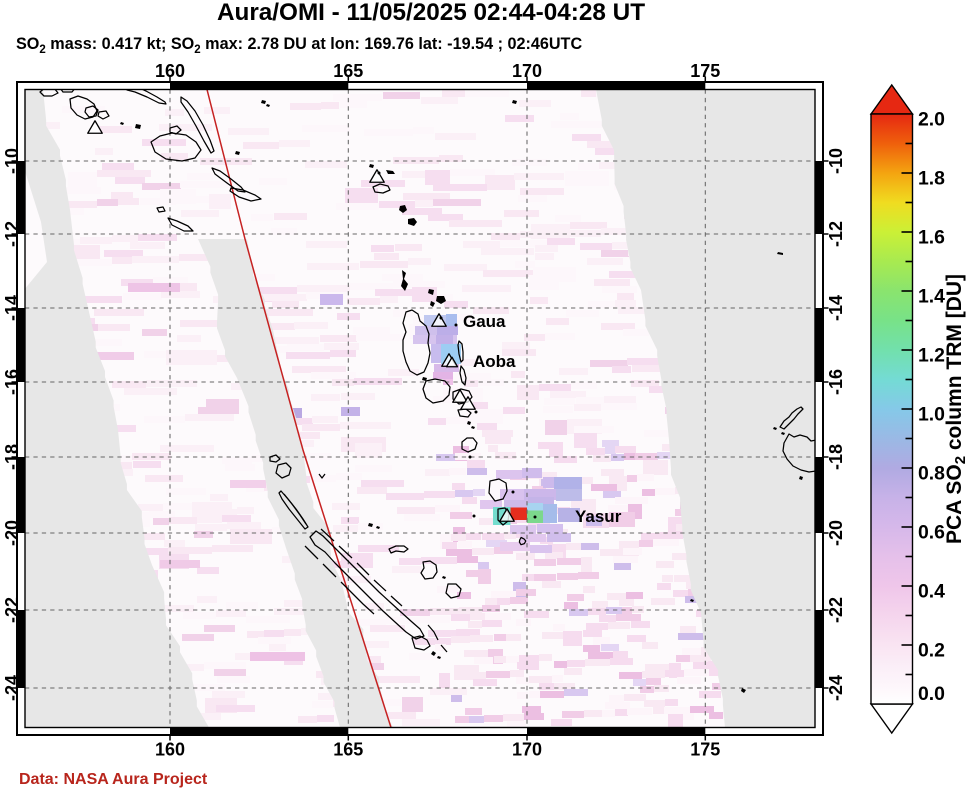  I want to click on svg-text:Aura/OMI - 11/05/2025 02:44-04: Aura/OMI - 11/05/2025 02:44-04:28 UT, so click(431, 13).